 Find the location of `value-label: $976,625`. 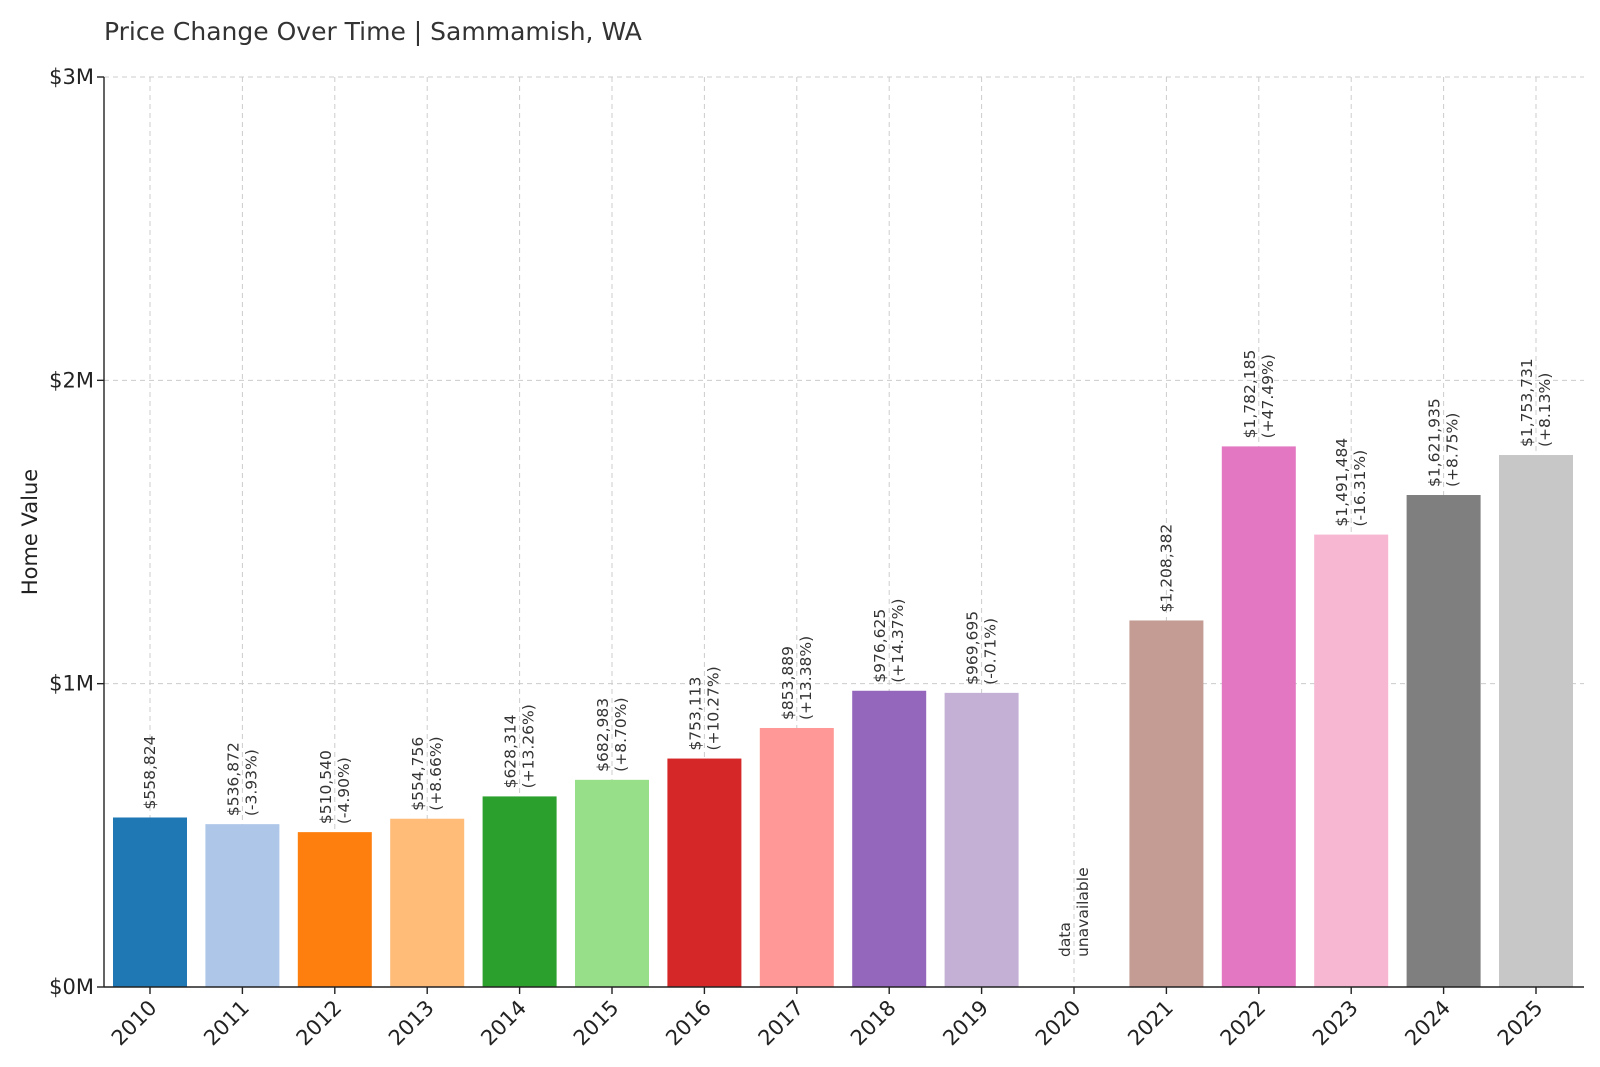

value-label: $976,625 is located at coordinates (880, 646).